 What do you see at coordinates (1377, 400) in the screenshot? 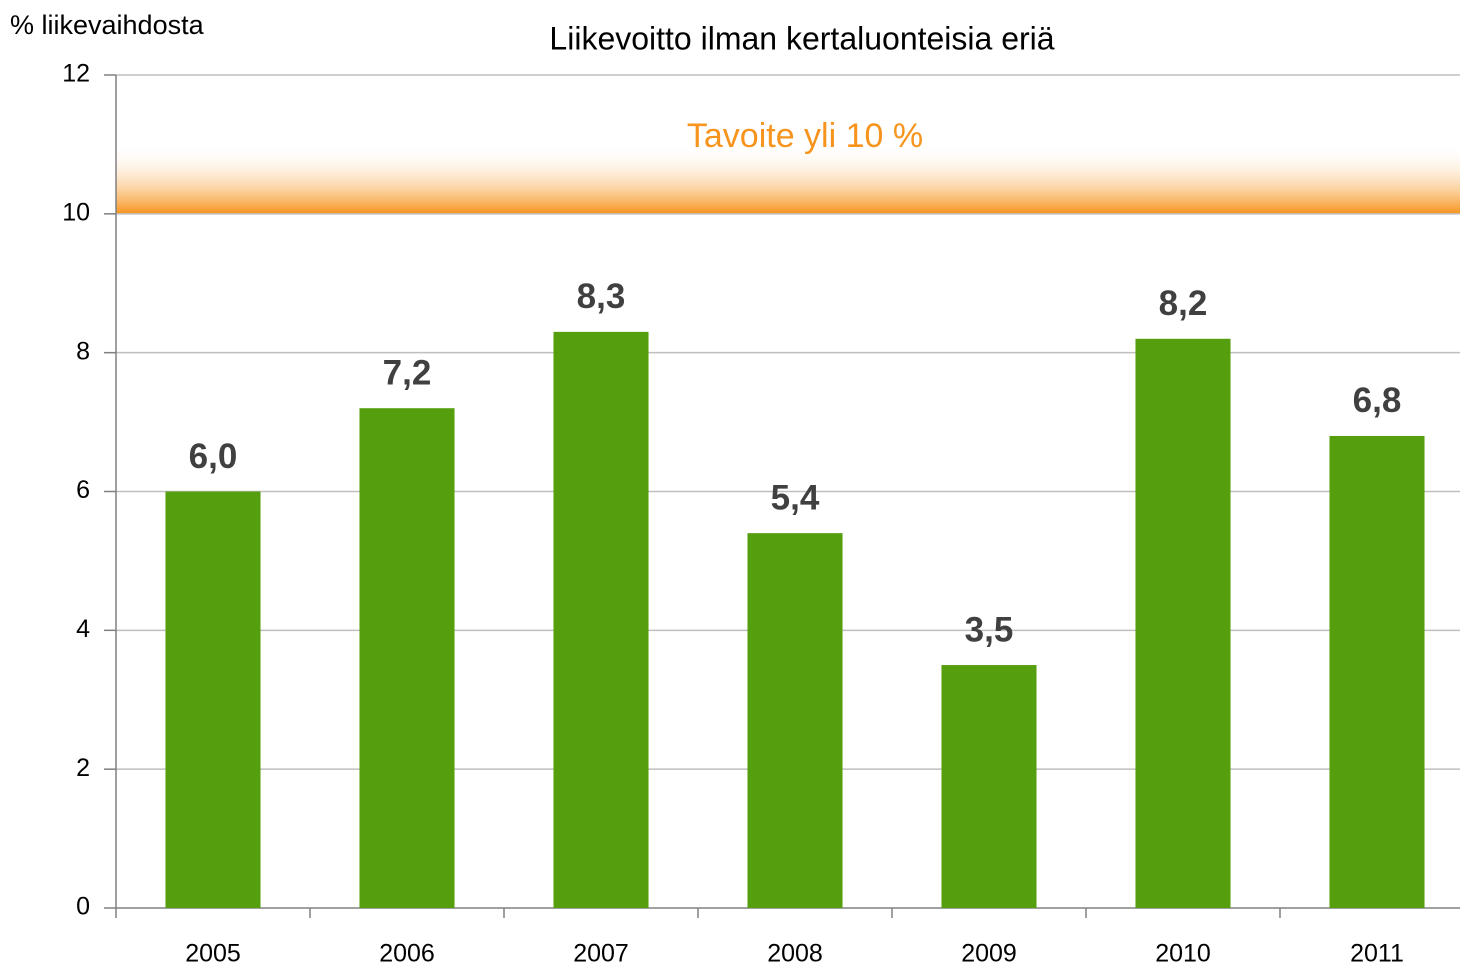
I see `value-label: 6,8` at bounding box center [1377, 400].